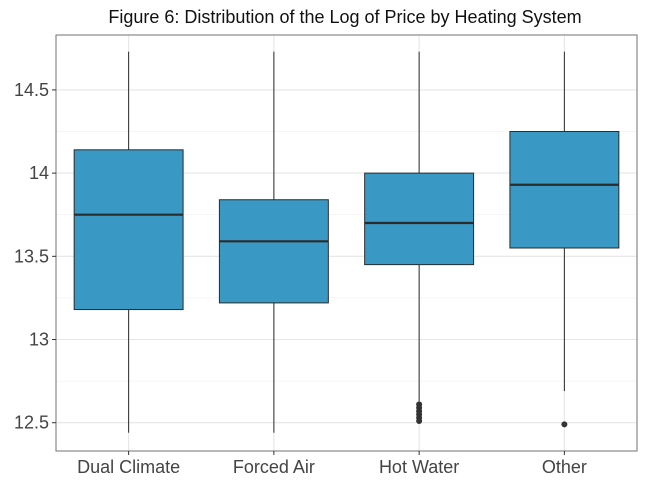  What do you see at coordinates (31, 256) in the screenshot?
I see `y-tick-label: 13.5` at bounding box center [31, 256].